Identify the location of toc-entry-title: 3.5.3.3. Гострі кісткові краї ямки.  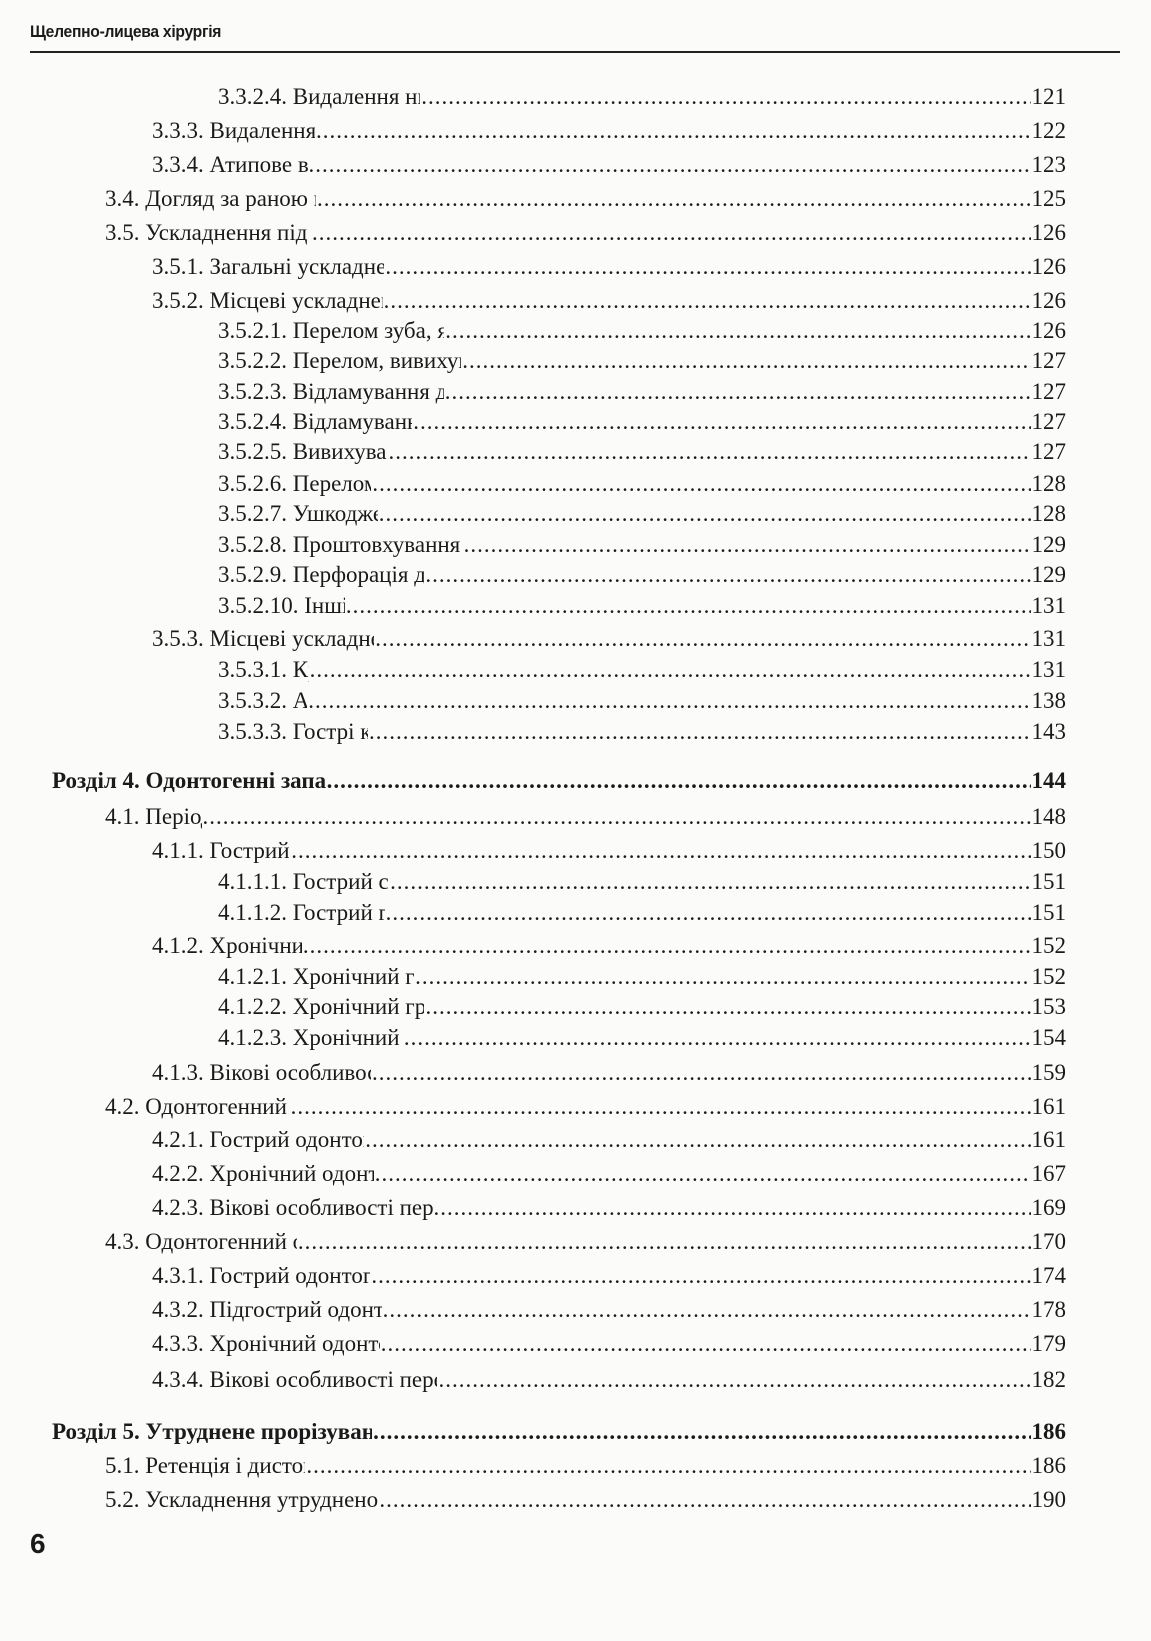
(293, 731).